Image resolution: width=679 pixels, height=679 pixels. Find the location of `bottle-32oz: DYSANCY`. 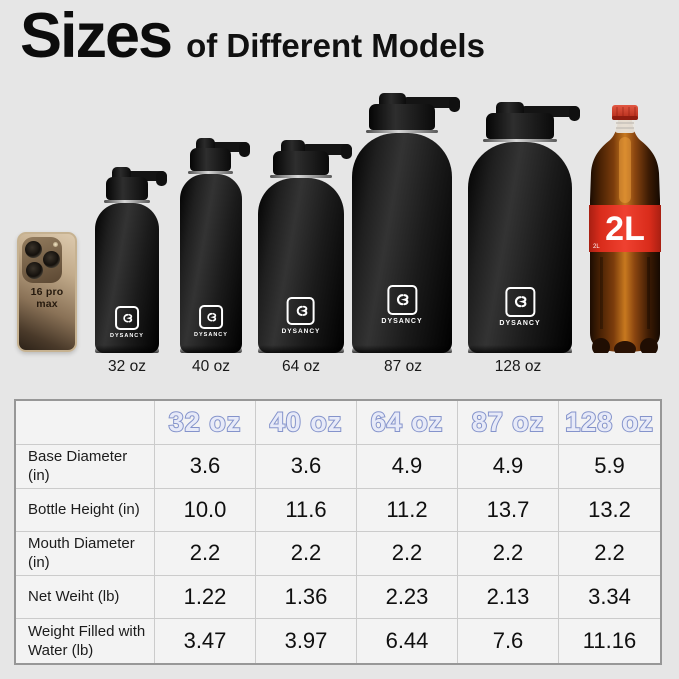

bottle-32oz: DYSANCY is located at coordinates (131, 260).